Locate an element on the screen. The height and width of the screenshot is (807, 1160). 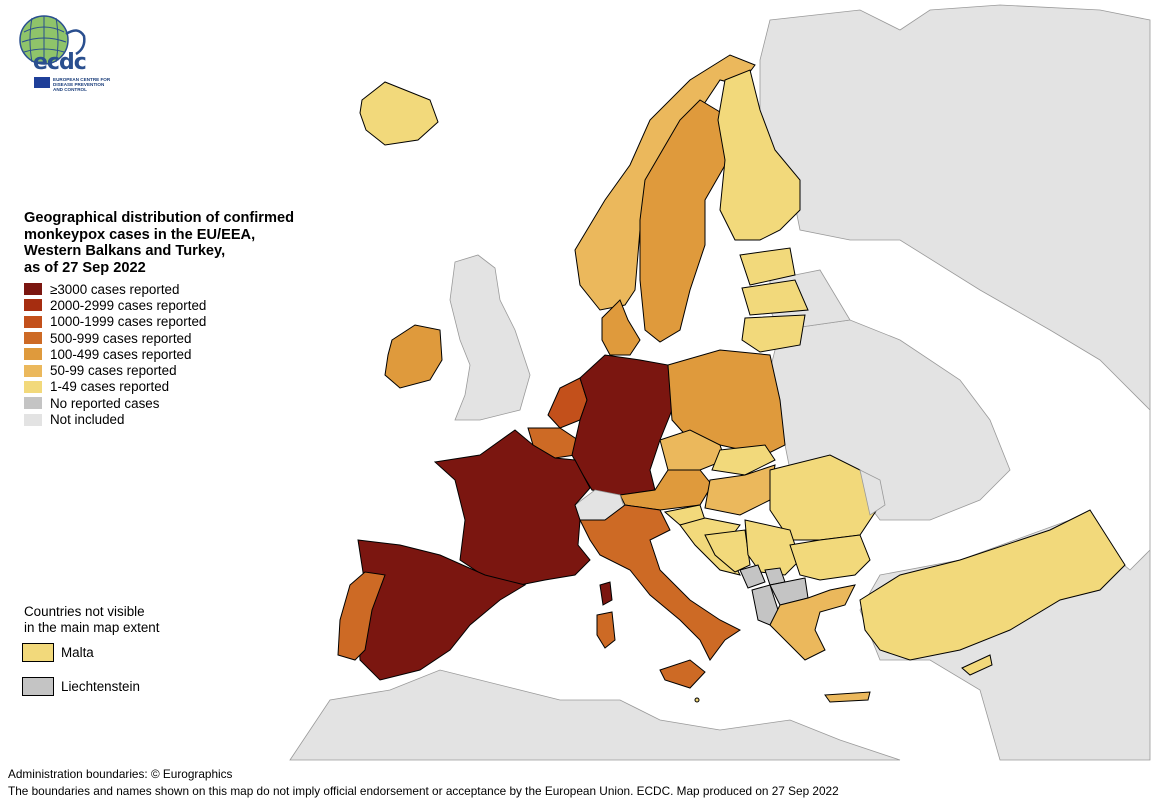
region-germany is located at coordinates (622, 425).